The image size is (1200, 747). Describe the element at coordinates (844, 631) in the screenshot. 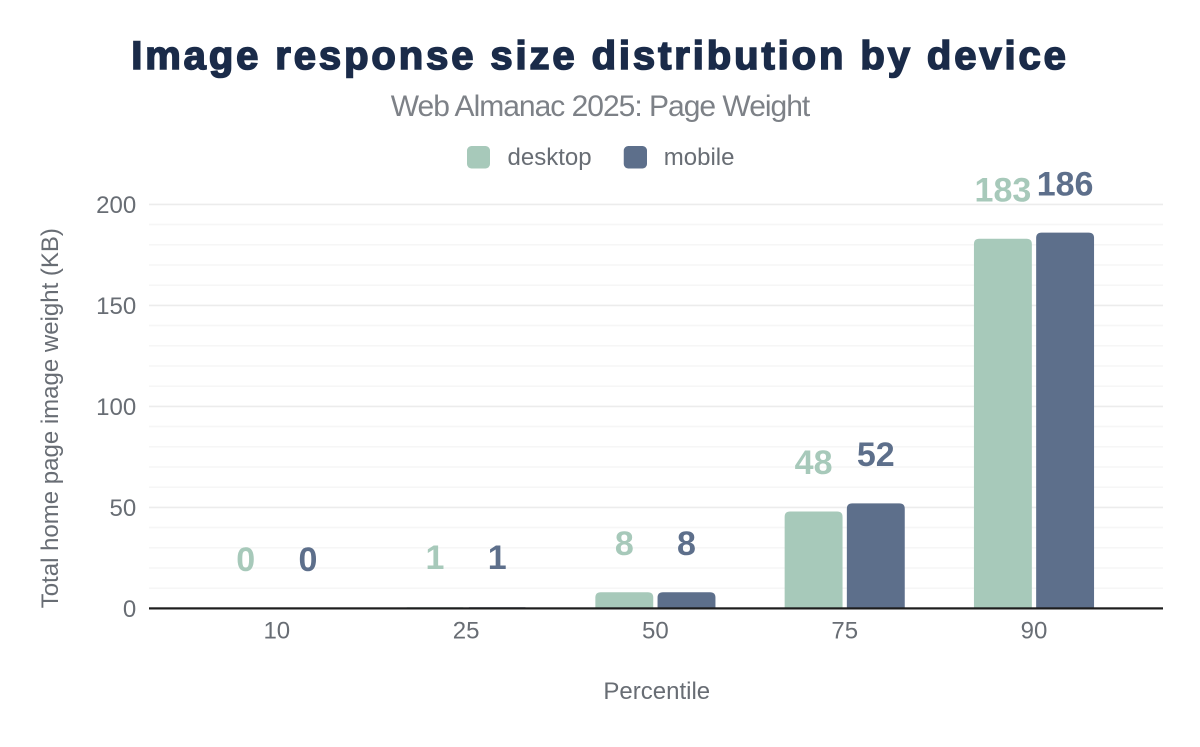

I see `svg-text: 75` at that location.